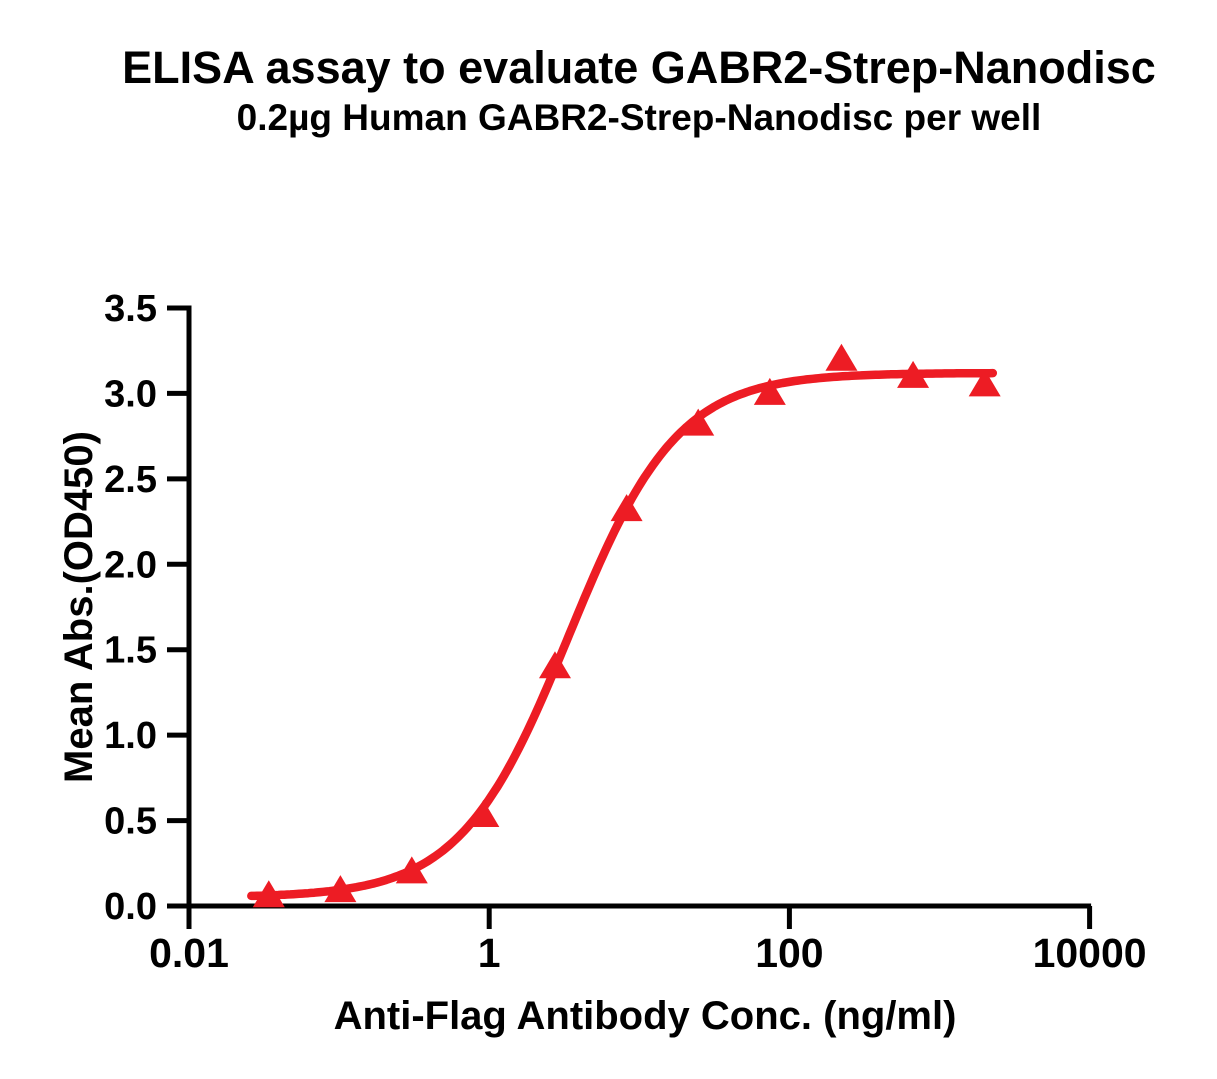 This screenshot has height=1079, width=1217. I want to click on x-tick-label: 1, so click(489, 953).